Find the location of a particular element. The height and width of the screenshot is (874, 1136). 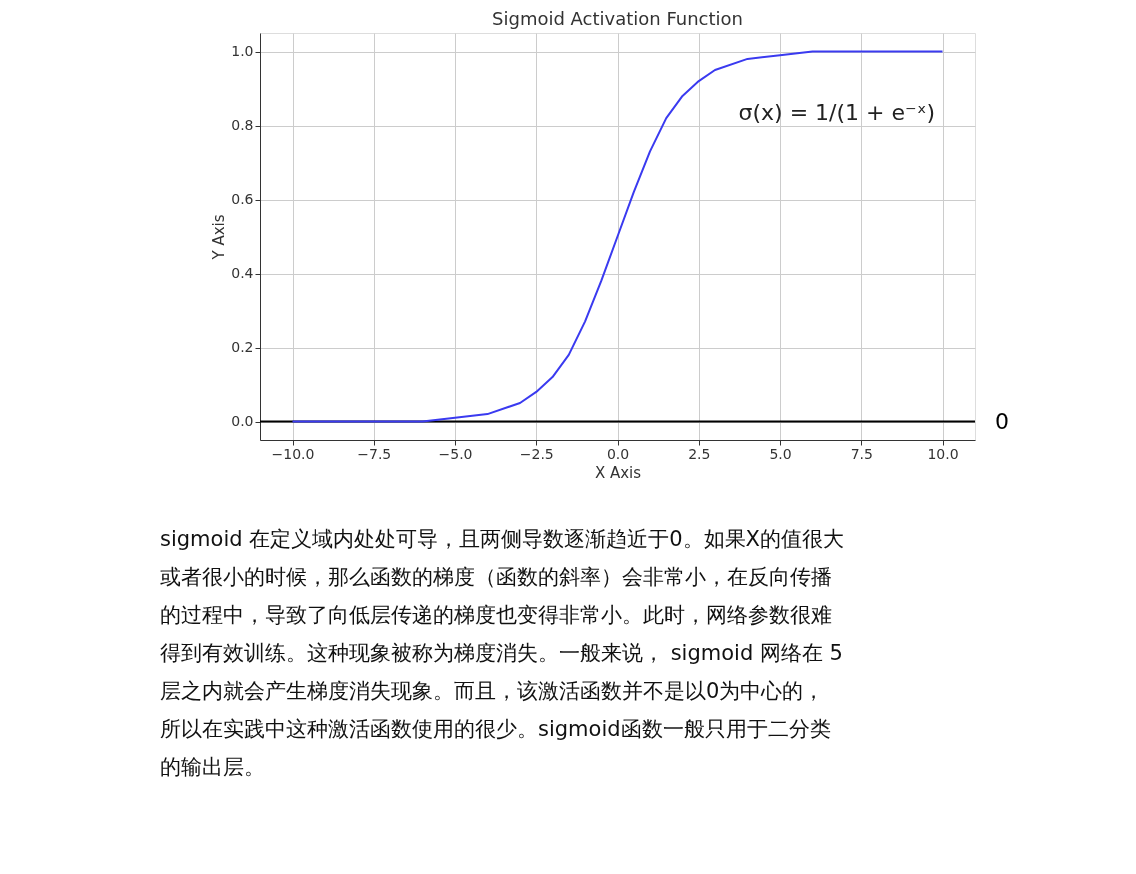

text: 层之内就会产生梯度消失现象。而且，该激活函数并不是以0为中心的， is located at coordinates (492, 691).